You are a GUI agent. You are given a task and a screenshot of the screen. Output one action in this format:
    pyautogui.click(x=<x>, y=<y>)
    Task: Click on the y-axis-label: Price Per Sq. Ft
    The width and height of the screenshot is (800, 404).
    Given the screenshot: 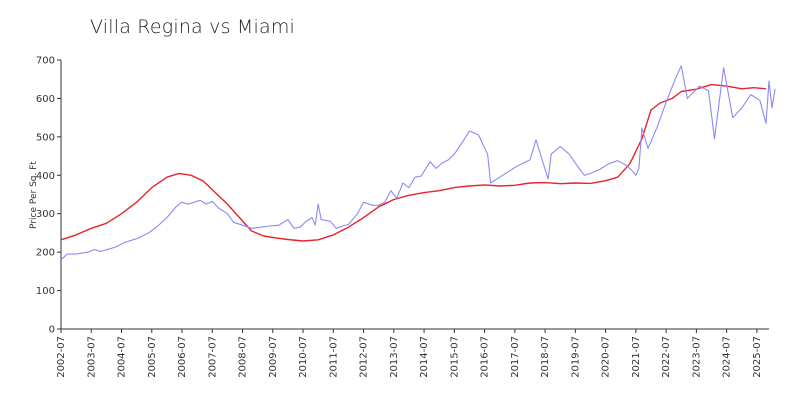 What is the action you would take?
    pyautogui.click(x=34, y=195)
    